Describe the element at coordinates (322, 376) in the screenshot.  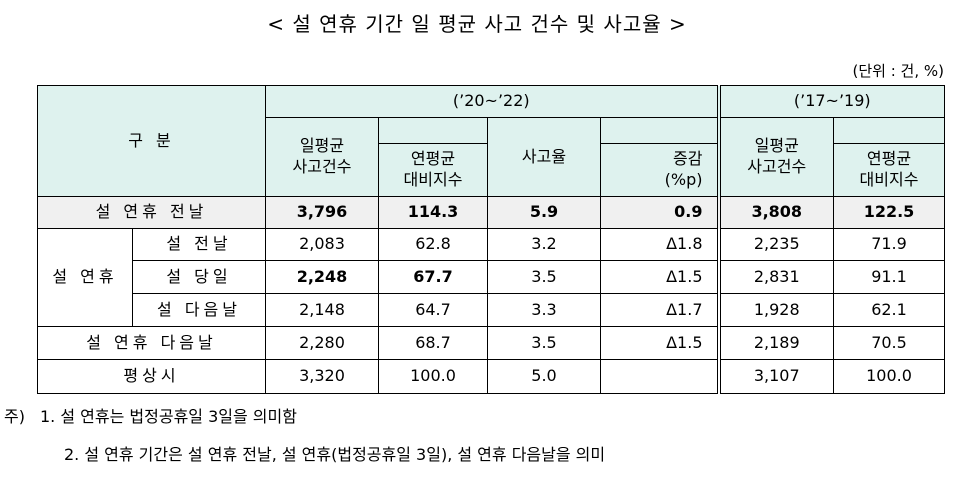
I see `cell: 3,320` at that location.